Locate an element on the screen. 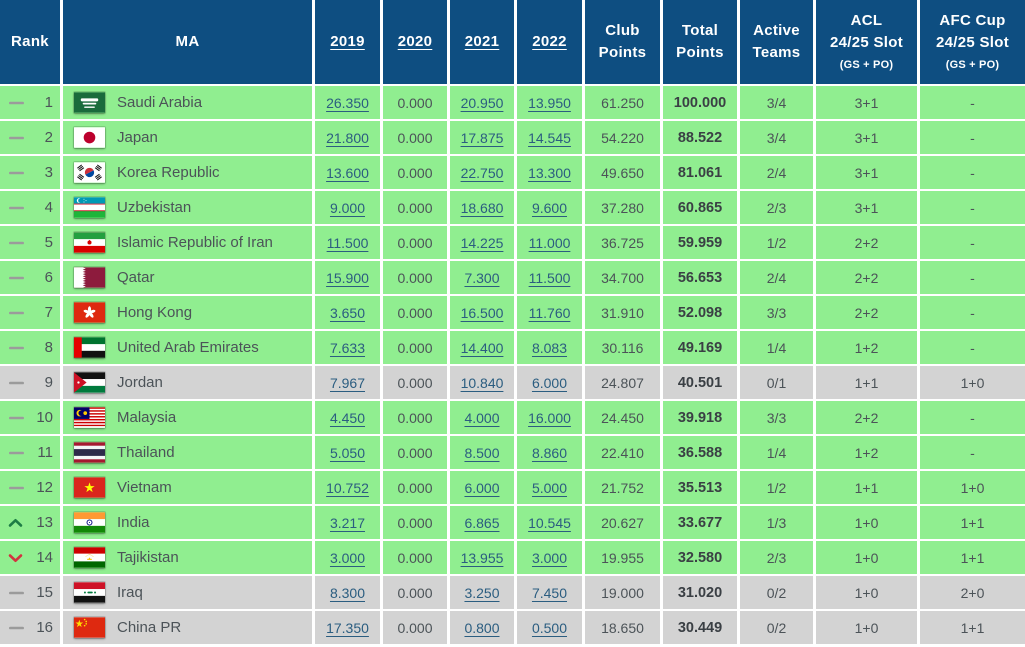  points-2022-link: 6.000 is located at coordinates (549, 382).